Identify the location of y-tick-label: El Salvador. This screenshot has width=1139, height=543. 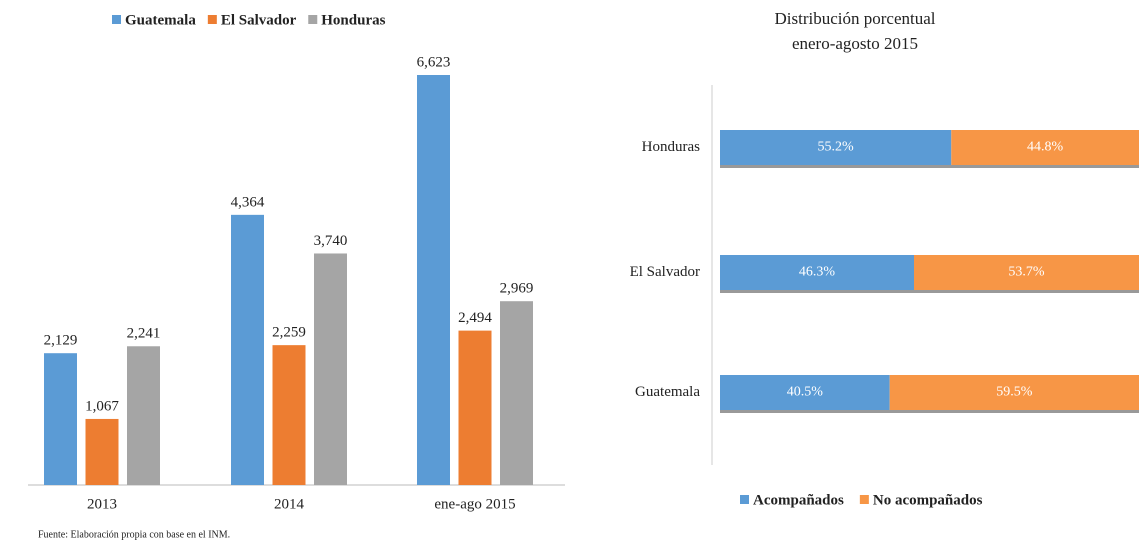
(665, 272).